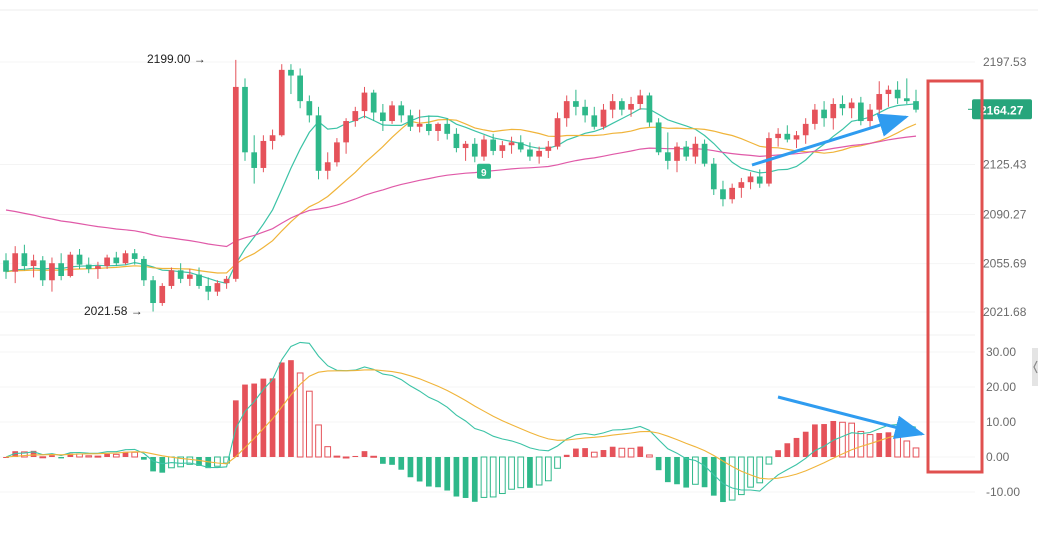 Image resolution: width=1038 pixels, height=539 pixels. I want to click on macd-axis-tick-label: 30.00, so click(1001, 352).